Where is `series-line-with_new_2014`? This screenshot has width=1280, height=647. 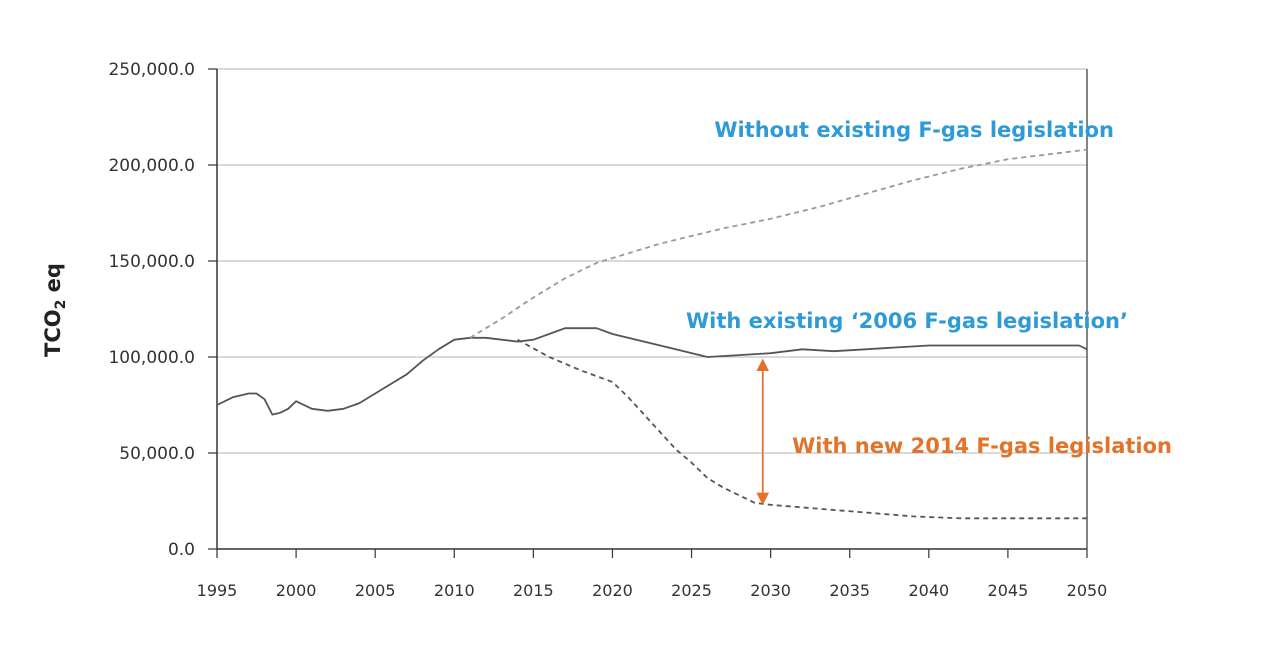 series-line-with_new_2014 is located at coordinates (802, 429).